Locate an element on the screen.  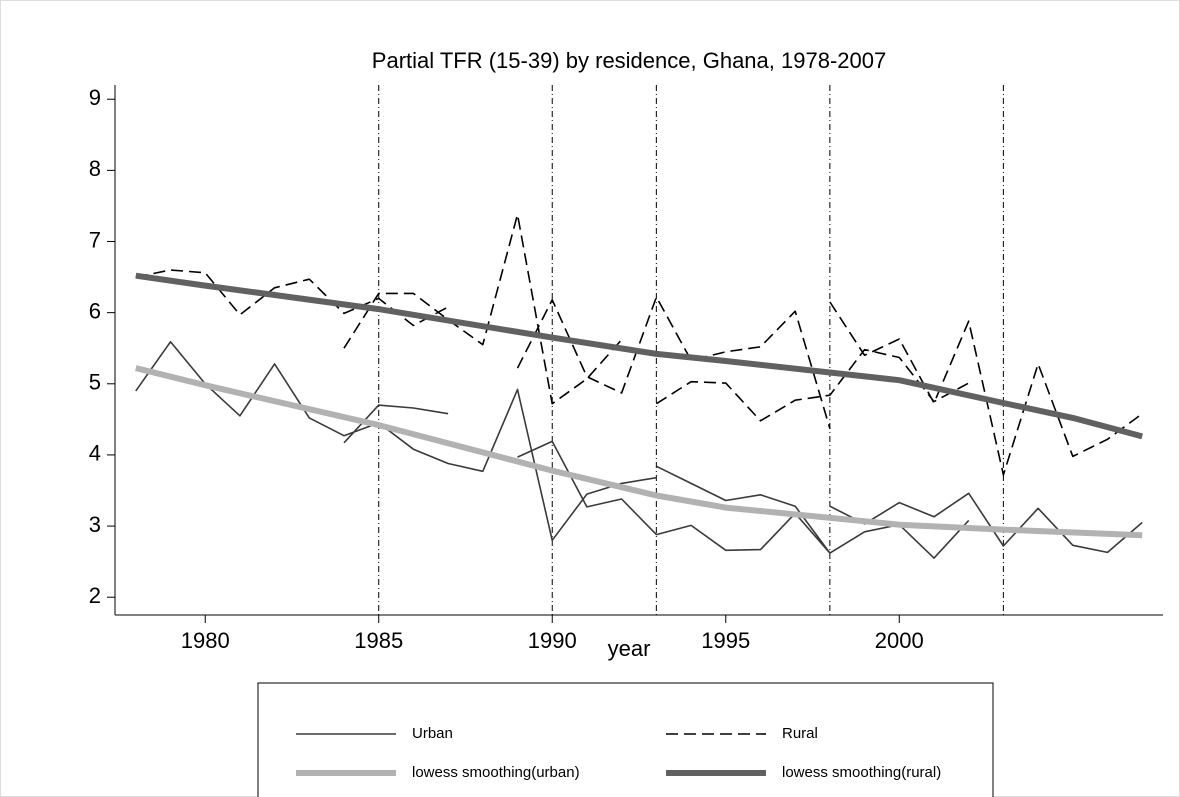
legend-box is located at coordinates (625, 739).